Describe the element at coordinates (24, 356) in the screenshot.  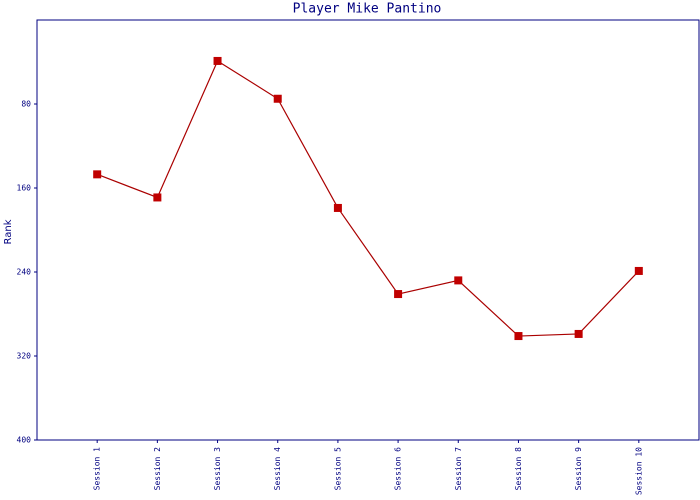
I see `y-tick-label: 320` at that location.